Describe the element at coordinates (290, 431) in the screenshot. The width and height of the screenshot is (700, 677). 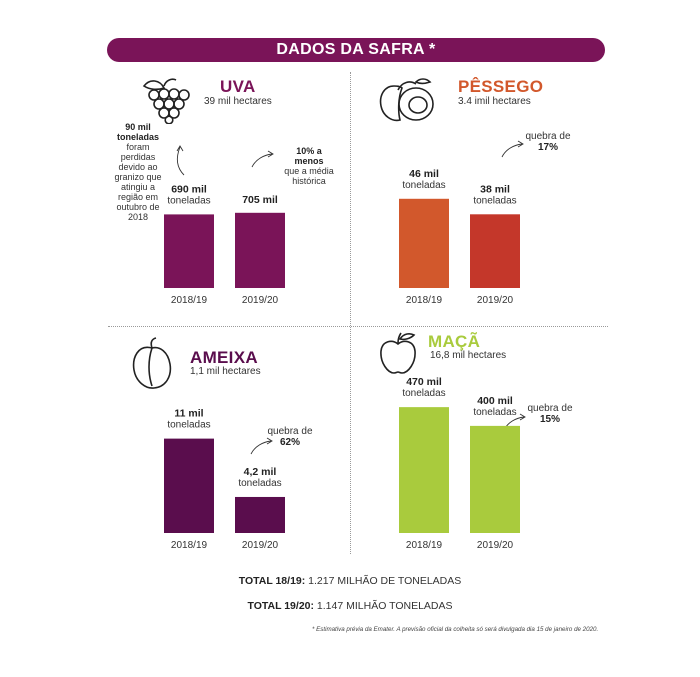
I see `ameixa-annotation-right-text: quebra de` at that location.